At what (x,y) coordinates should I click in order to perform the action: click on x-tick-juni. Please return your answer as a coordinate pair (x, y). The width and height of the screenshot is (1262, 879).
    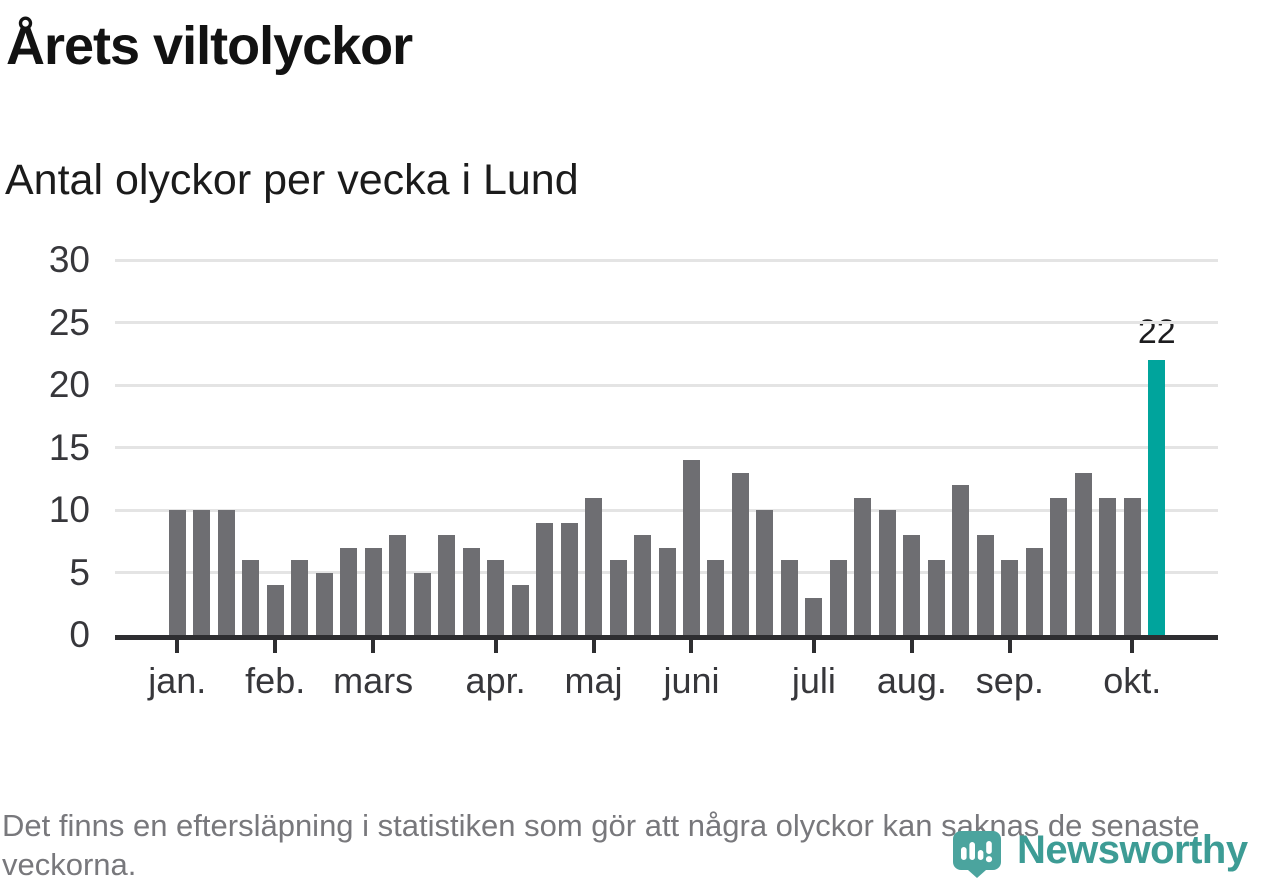
    Looking at the image, I should click on (691, 646).